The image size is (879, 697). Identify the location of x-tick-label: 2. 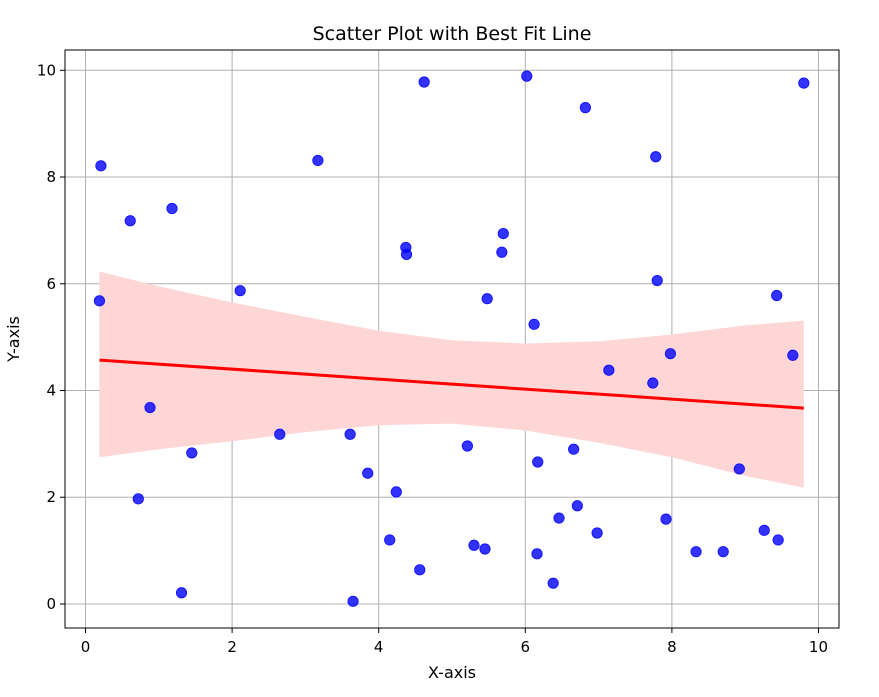
(232, 647).